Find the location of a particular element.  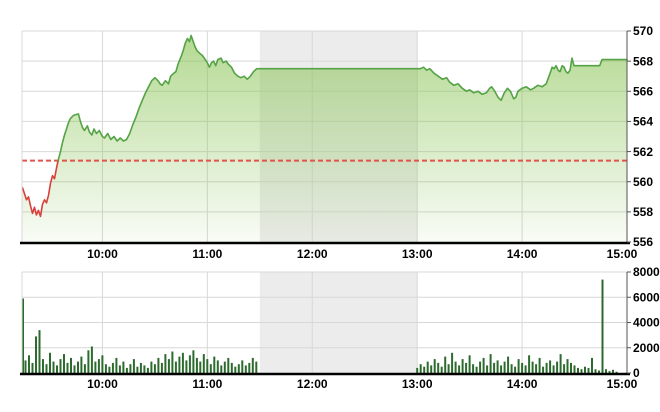

y-tick-label: 570 is located at coordinates (643, 31).